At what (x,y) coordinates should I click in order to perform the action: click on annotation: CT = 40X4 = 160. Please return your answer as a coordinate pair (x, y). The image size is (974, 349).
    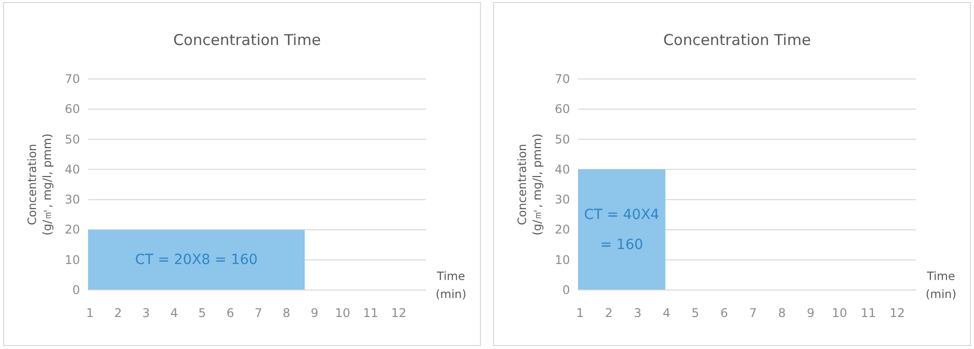
    Looking at the image, I should click on (622, 229).